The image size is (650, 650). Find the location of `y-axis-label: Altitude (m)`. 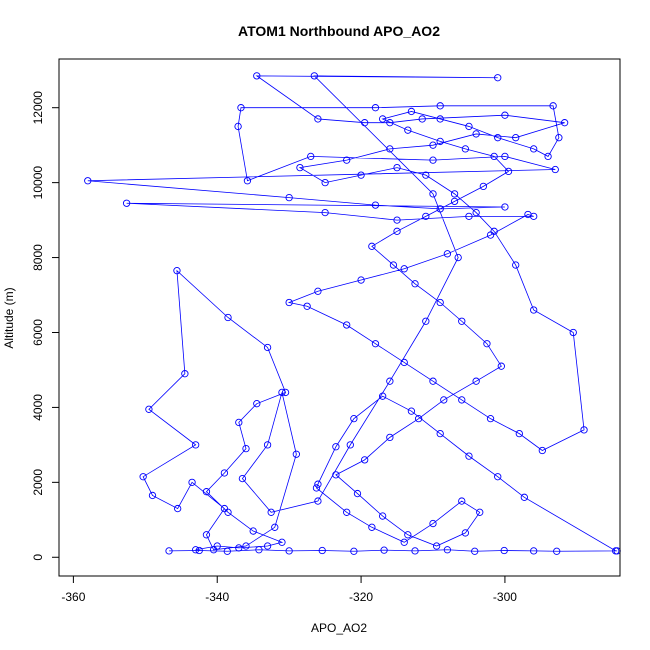

y-axis-label: Altitude (m) is located at coordinates (9, 317).